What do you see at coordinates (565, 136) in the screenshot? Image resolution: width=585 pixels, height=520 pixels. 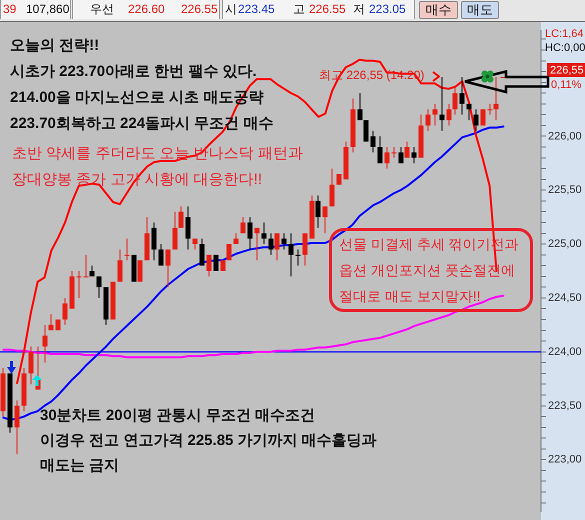 I see `y-tick-label: 226,00` at bounding box center [565, 136].